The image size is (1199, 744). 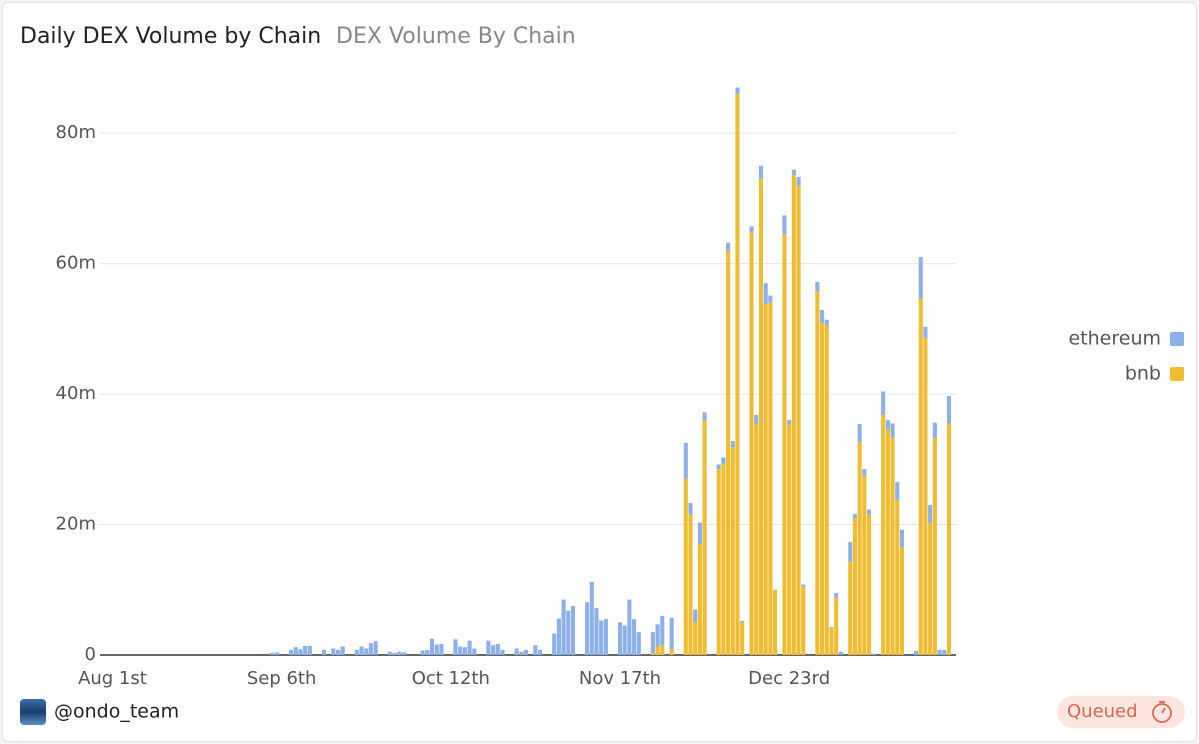 What do you see at coordinates (1163, 710) in the screenshot?
I see `clock-hand` at bounding box center [1163, 710].